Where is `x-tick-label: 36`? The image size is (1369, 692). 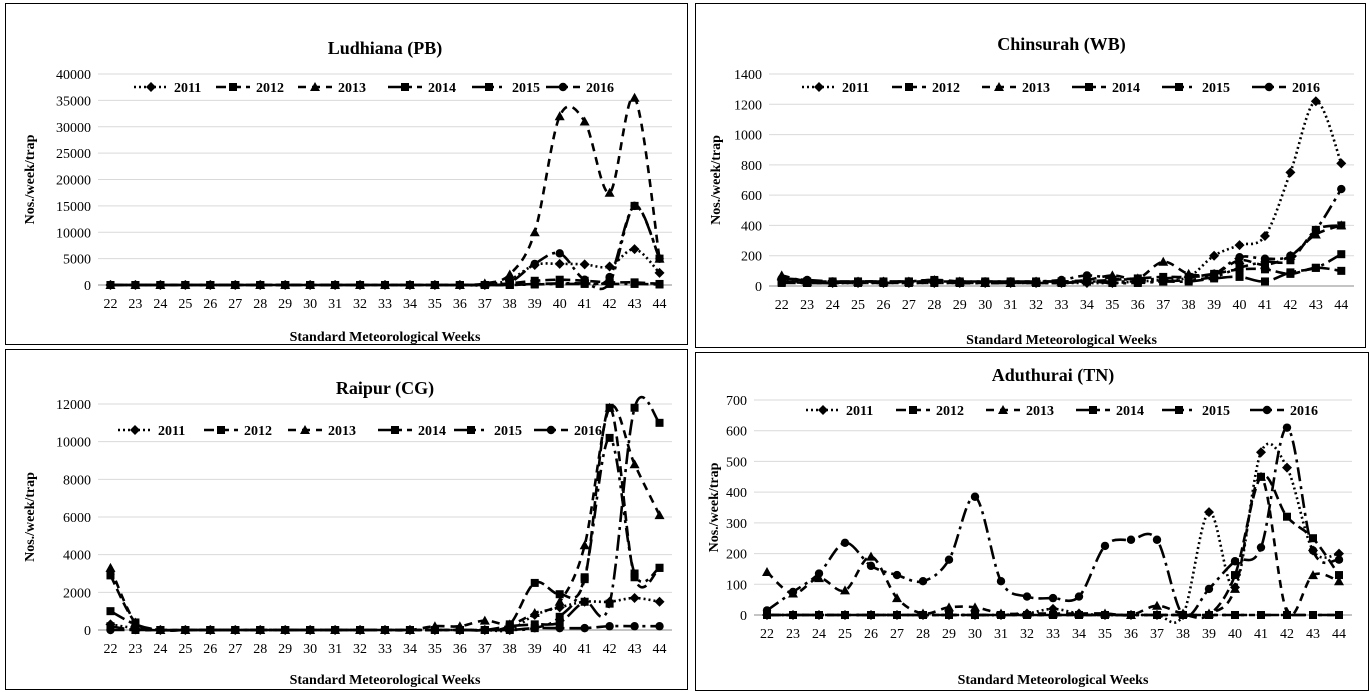 x-tick-label: 36 is located at coordinates (460, 649).